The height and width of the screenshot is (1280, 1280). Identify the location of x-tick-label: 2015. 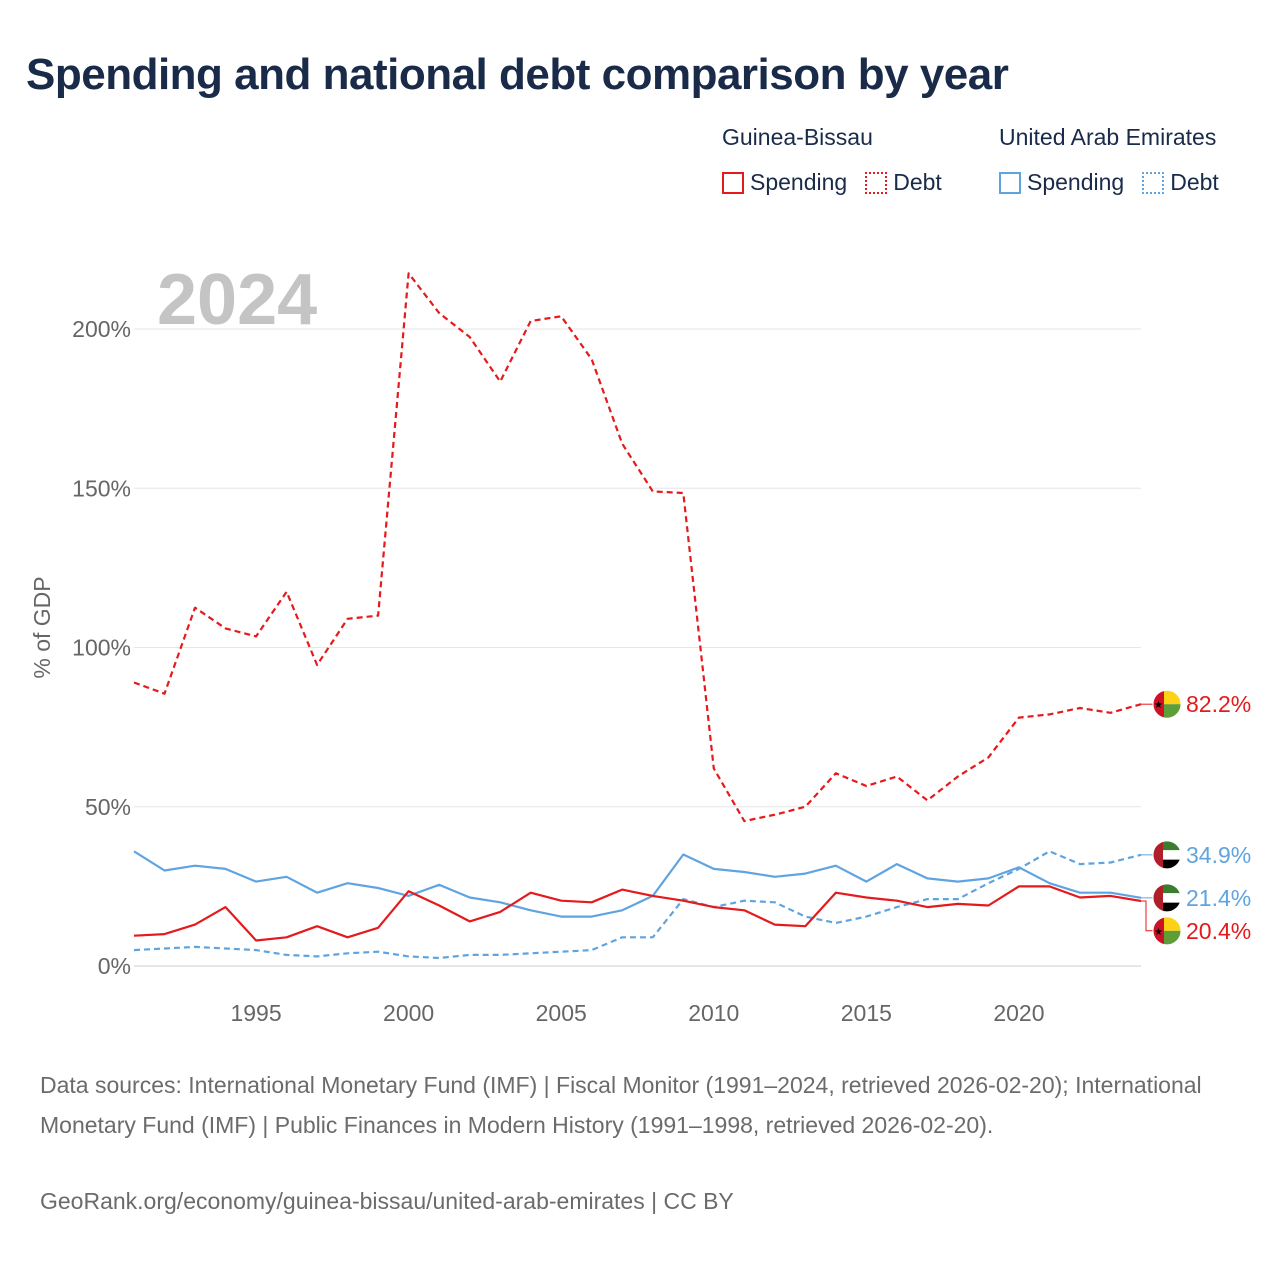
(866, 1013).